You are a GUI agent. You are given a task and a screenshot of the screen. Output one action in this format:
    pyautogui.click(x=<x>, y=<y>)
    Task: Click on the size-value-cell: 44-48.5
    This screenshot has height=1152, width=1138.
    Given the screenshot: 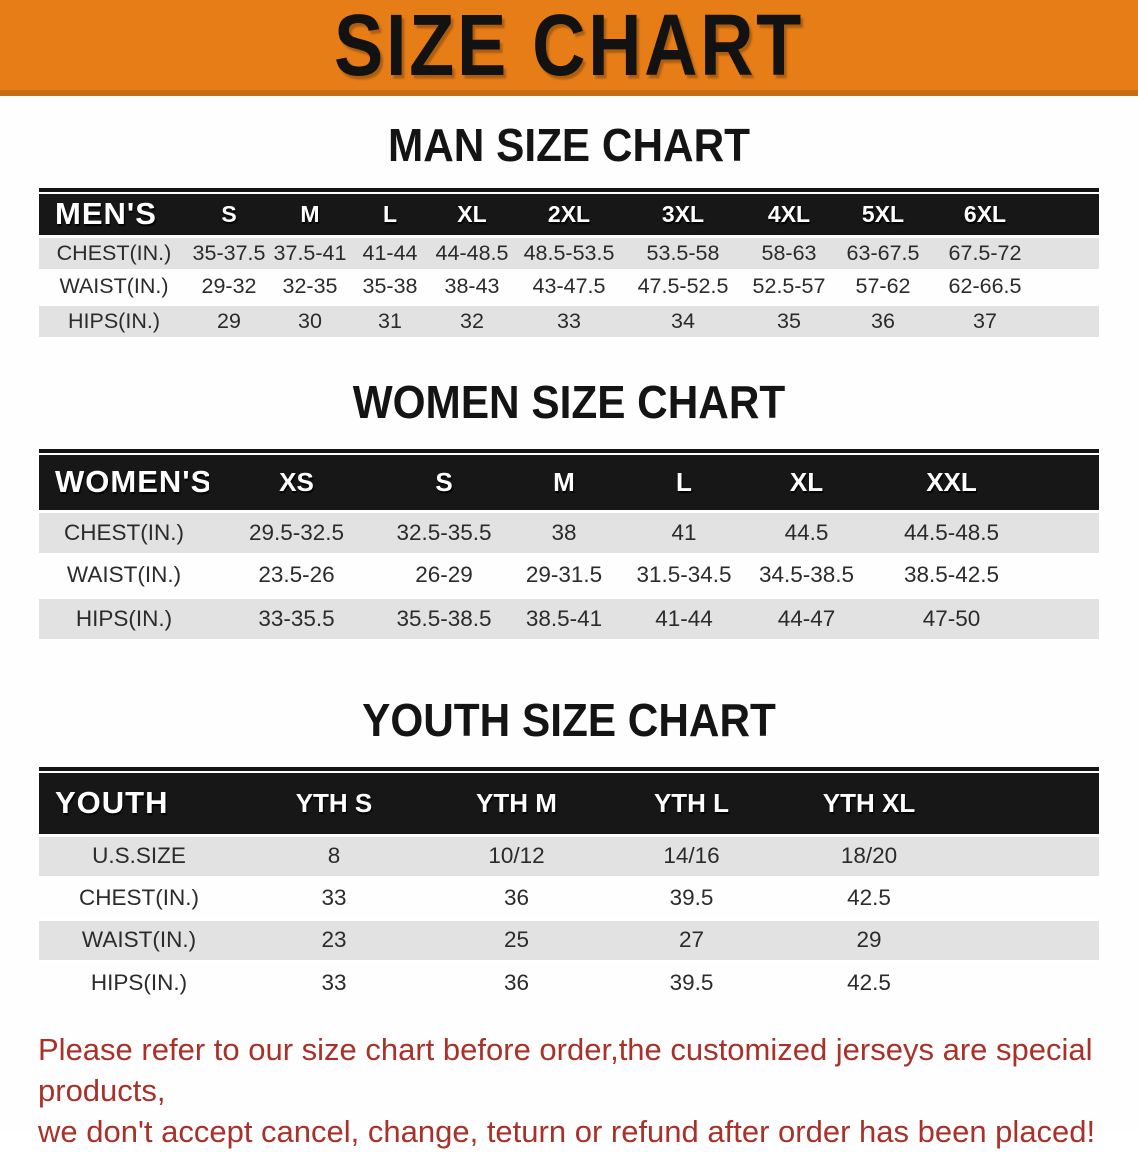 What is the action you would take?
    pyautogui.click(x=472, y=252)
    